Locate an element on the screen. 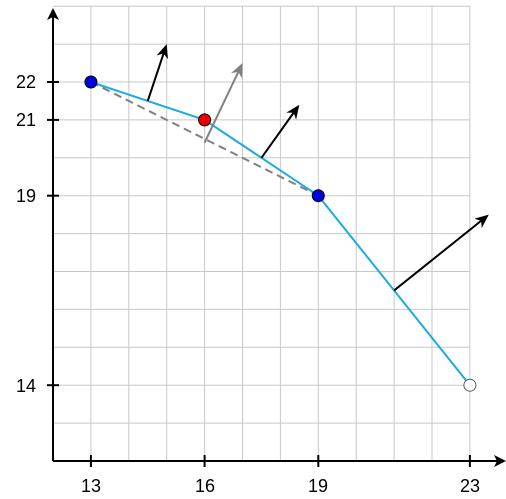 The image size is (506, 499). x-tick-label-23: 23 is located at coordinates (470, 486).